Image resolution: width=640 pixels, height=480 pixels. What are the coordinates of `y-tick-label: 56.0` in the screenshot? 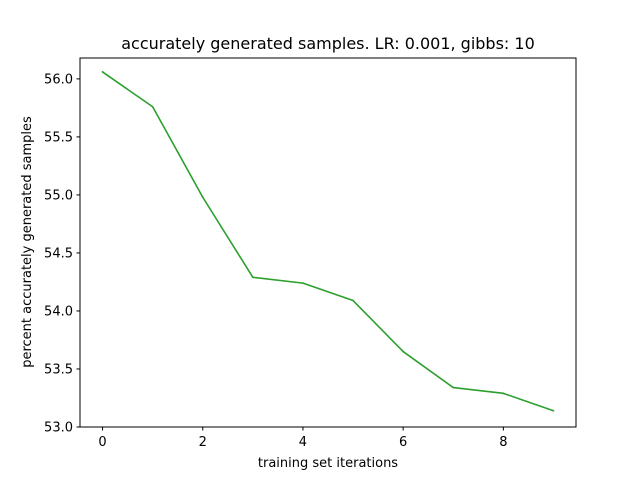 It's located at (58, 79).